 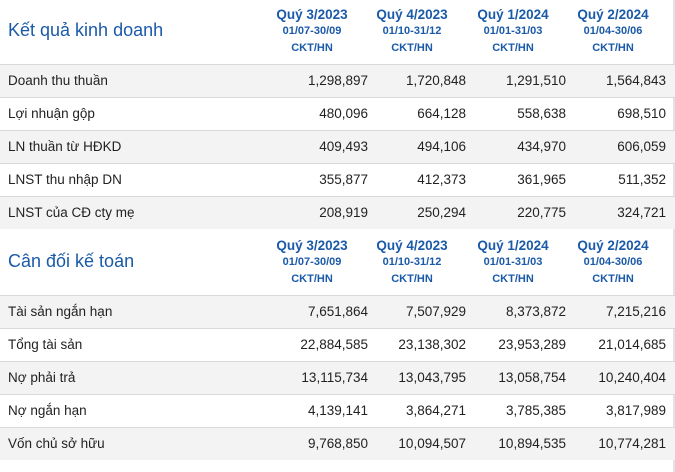 I want to click on cell-value: 409,493, so click(x=343, y=146).